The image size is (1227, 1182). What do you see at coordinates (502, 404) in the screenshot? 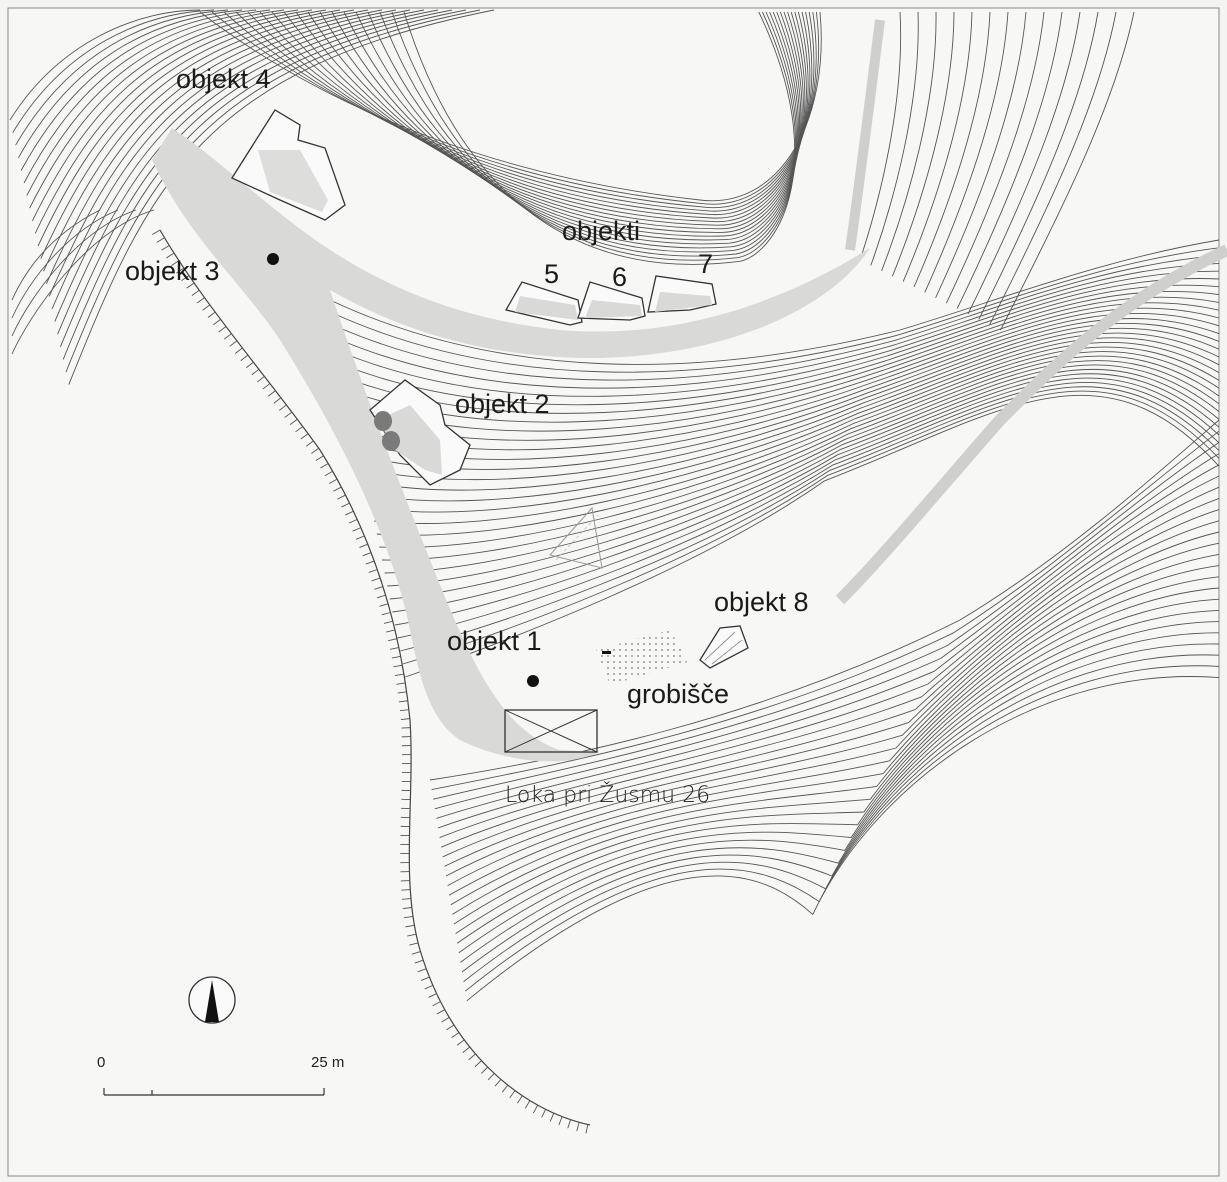
I see `label-objekt-2: objekt 2` at bounding box center [502, 404].